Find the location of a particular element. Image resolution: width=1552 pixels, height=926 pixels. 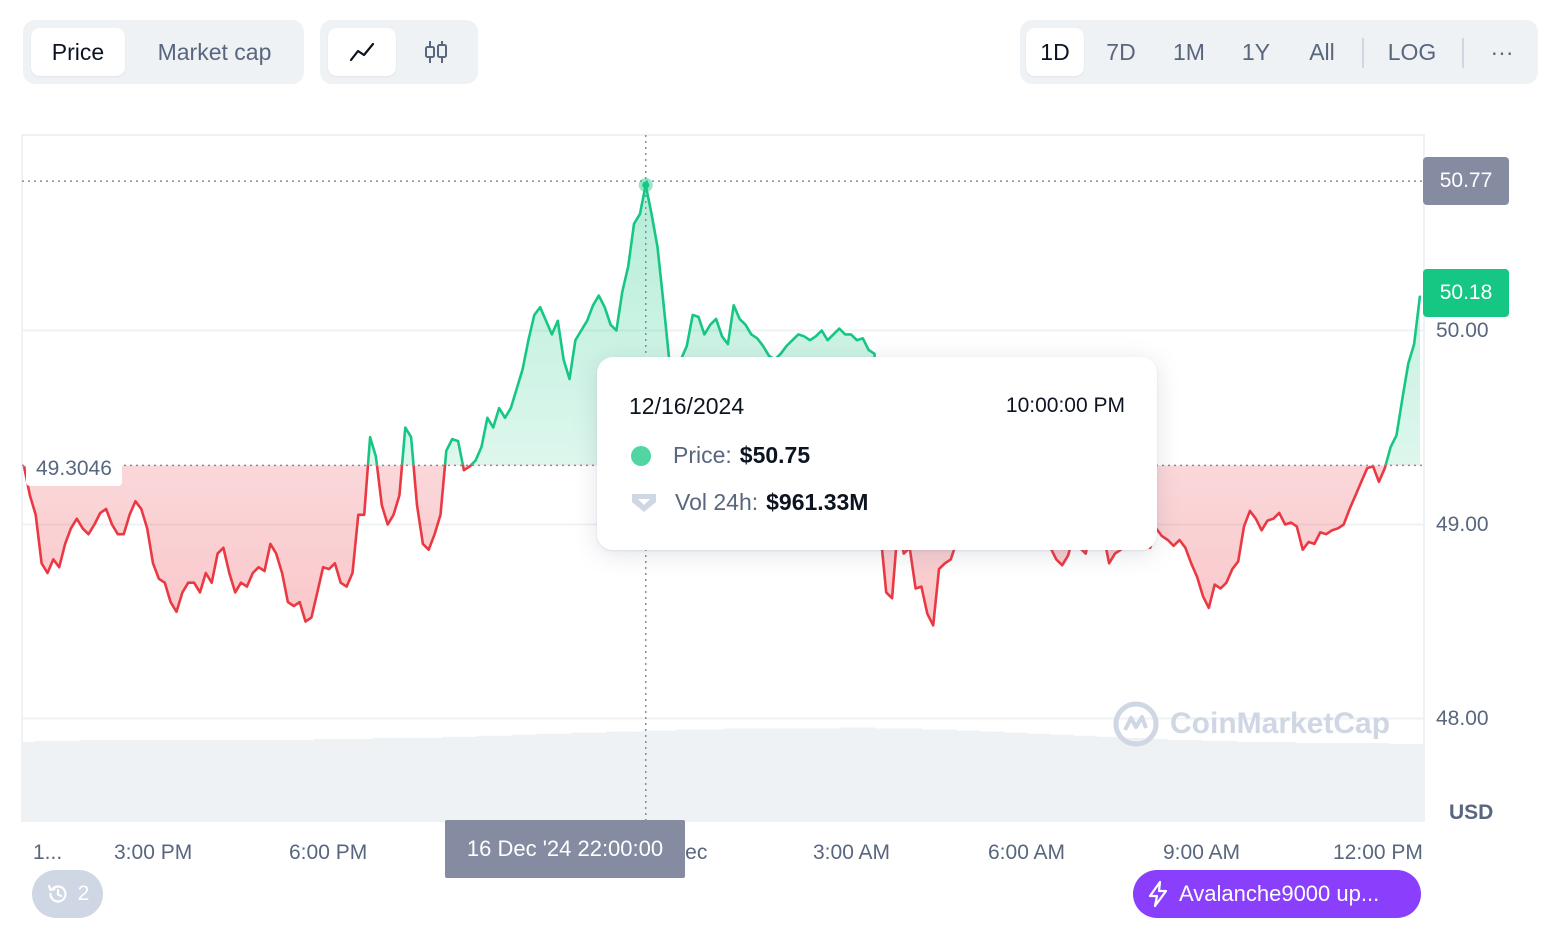

x-tick-label: 6:00 PM is located at coordinates (328, 852).